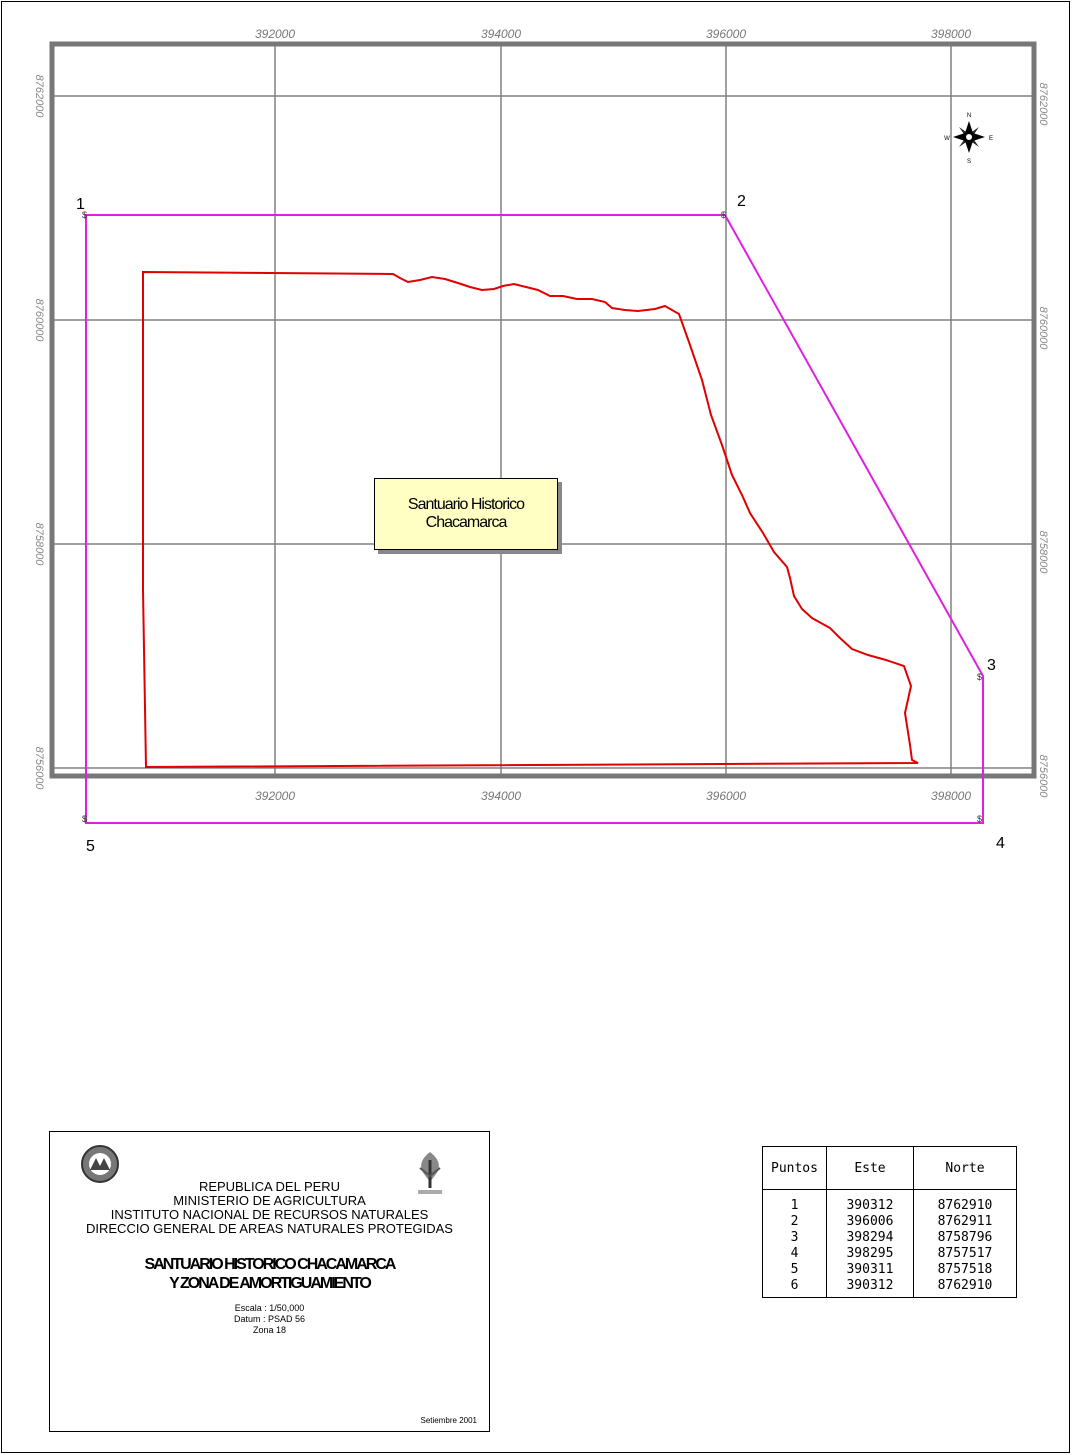  What do you see at coordinates (869, 1168) in the screenshot?
I see `header-este: Este` at bounding box center [869, 1168].